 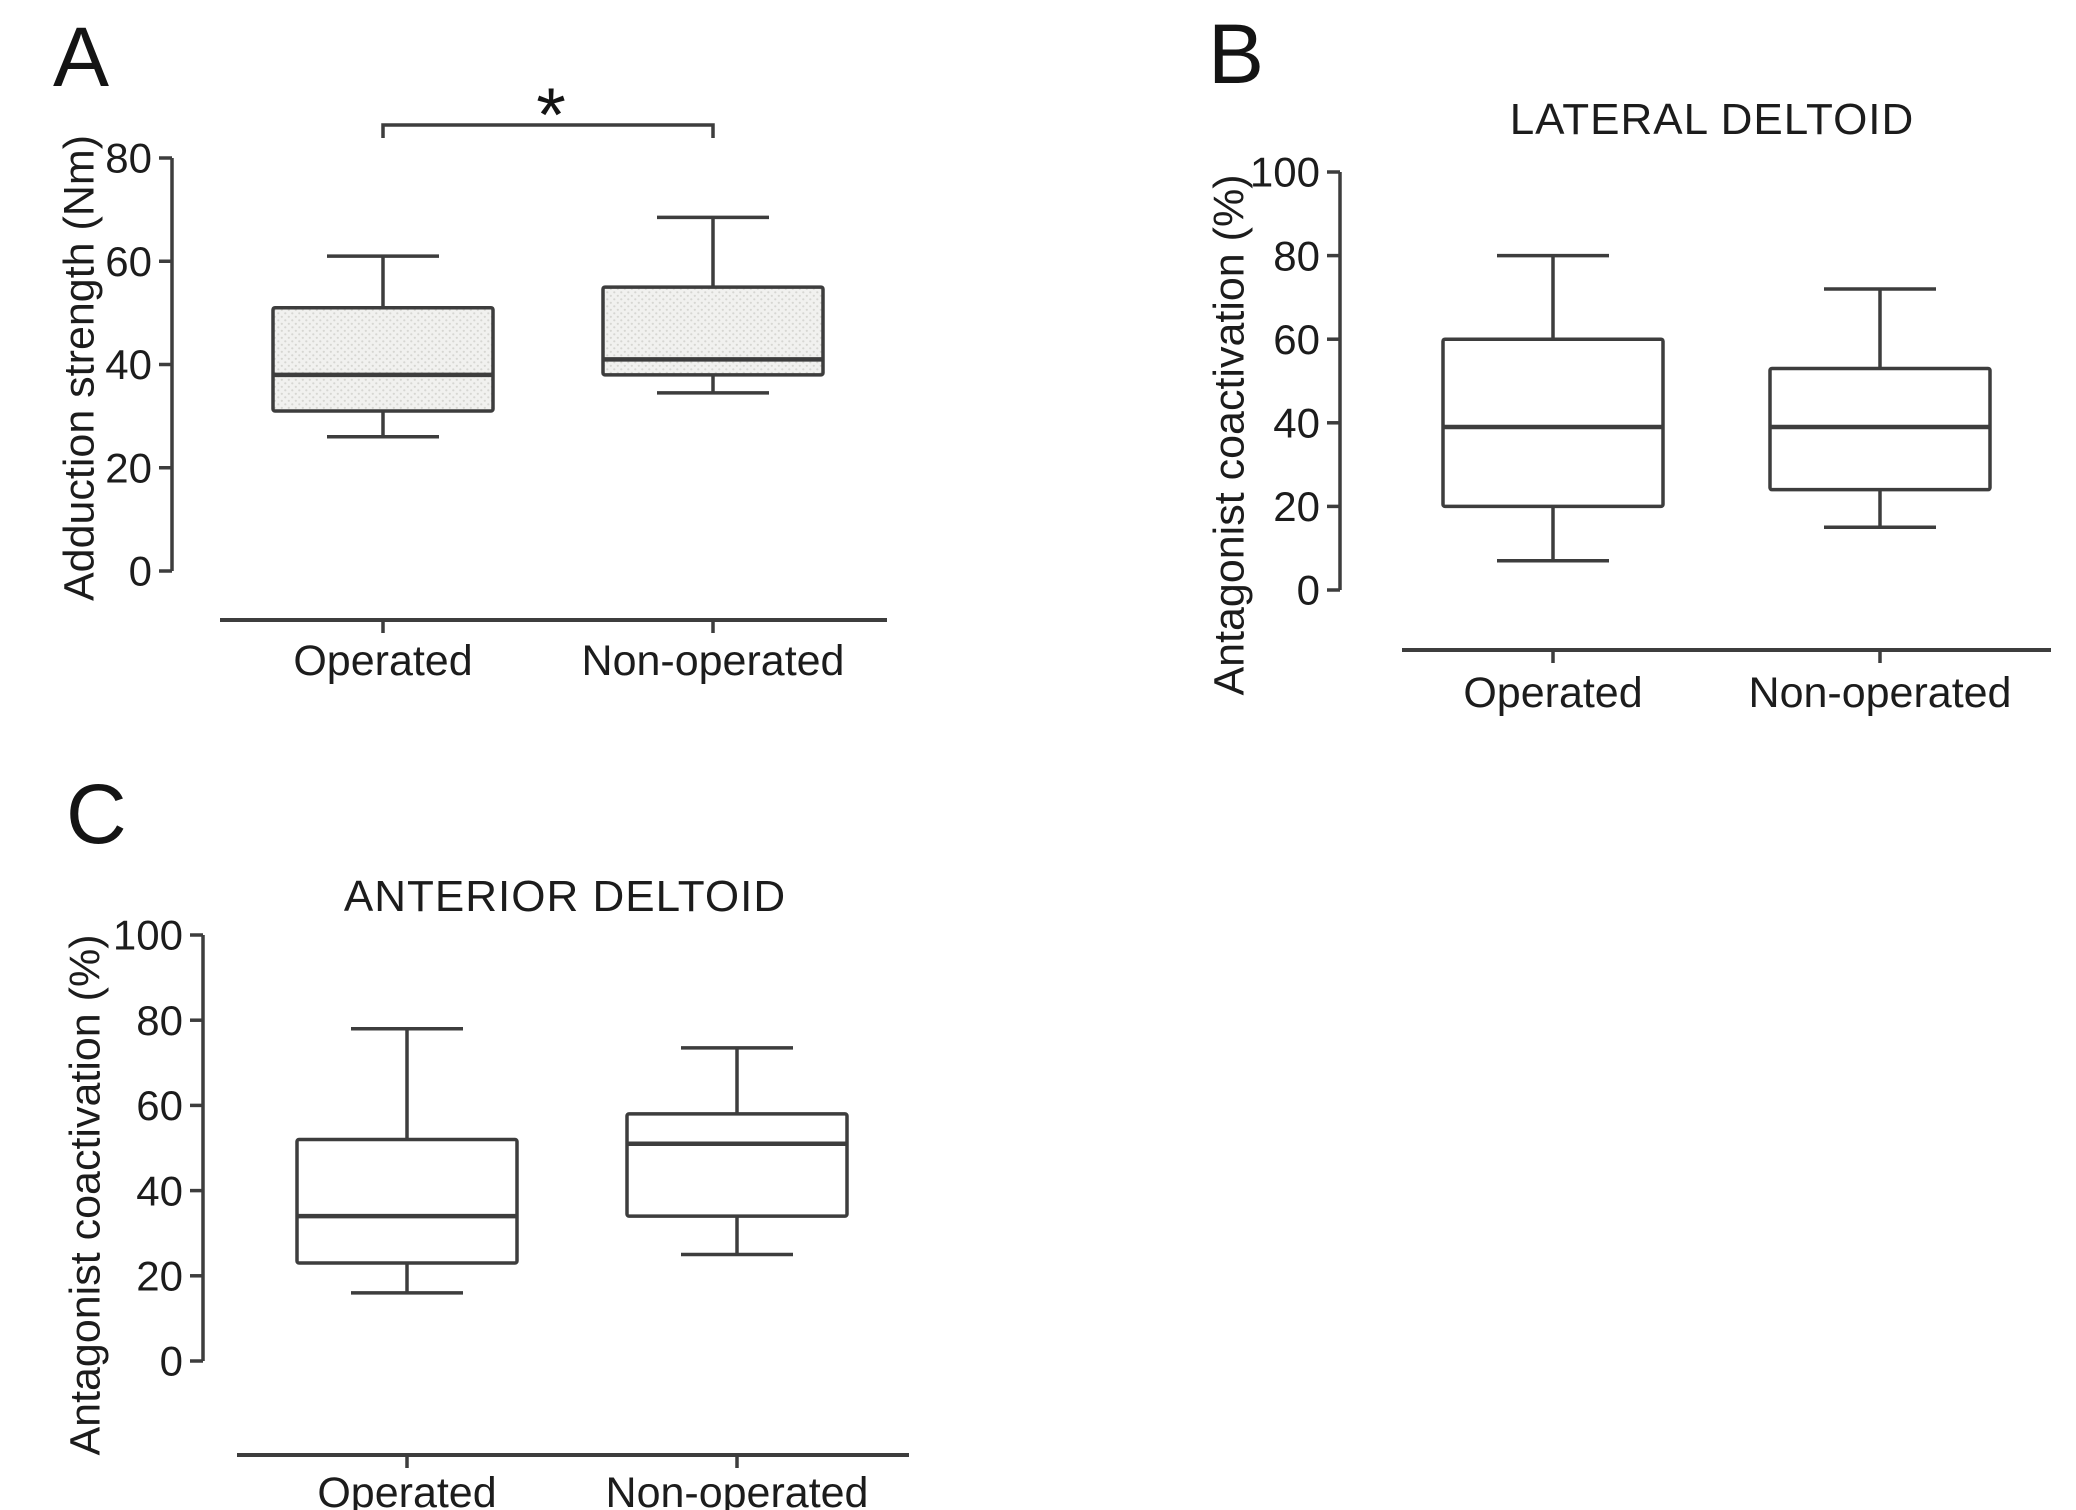 What do you see at coordinates (713, 661) in the screenshot?
I see `panel-a-category-label: Non-operated` at bounding box center [713, 661].